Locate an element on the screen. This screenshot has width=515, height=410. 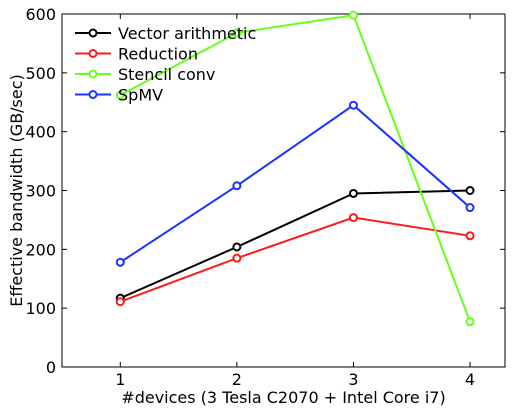
y-tick-label: 400 is located at coordinates (40, 132).